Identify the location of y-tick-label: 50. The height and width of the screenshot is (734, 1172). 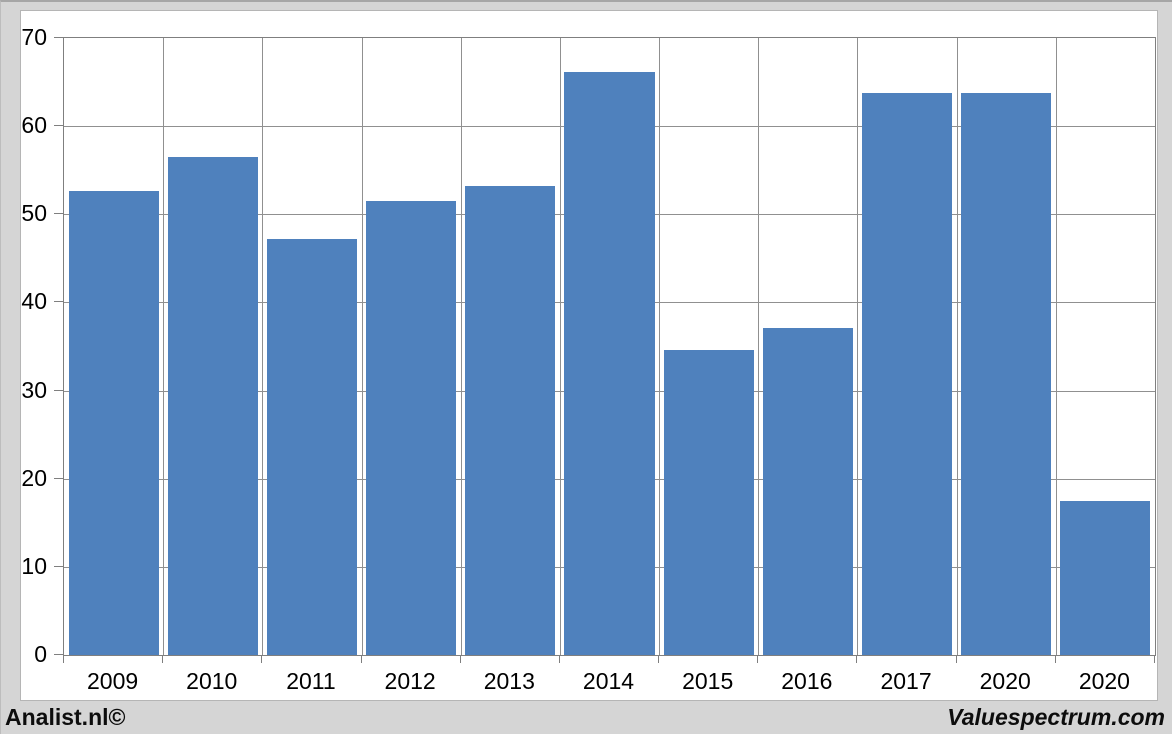
(34, 213).